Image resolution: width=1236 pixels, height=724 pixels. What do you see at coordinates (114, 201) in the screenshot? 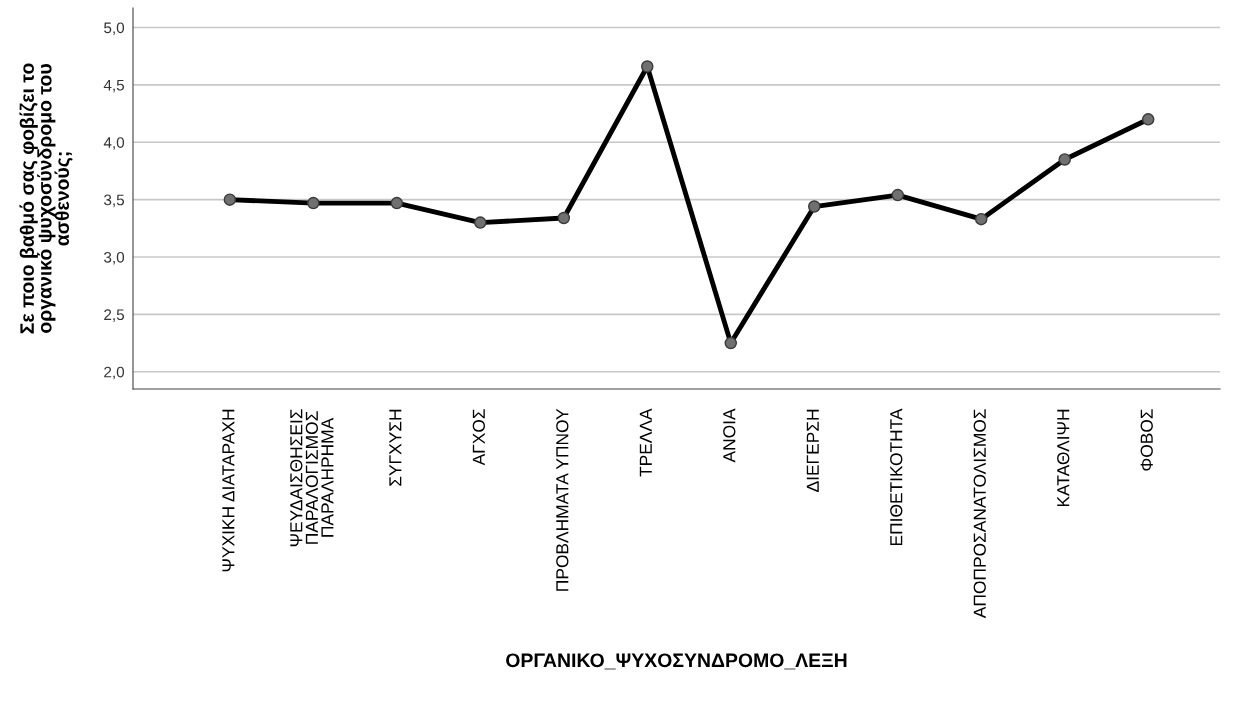
I see `y-tick-label: 3,5` at bounding box center [114, 201].